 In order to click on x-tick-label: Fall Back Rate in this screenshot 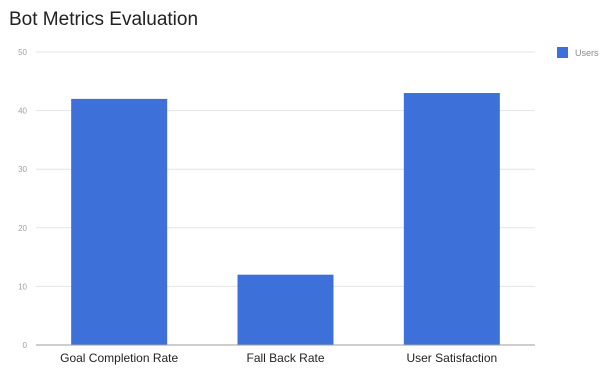, I will do `click(285, 358)`.